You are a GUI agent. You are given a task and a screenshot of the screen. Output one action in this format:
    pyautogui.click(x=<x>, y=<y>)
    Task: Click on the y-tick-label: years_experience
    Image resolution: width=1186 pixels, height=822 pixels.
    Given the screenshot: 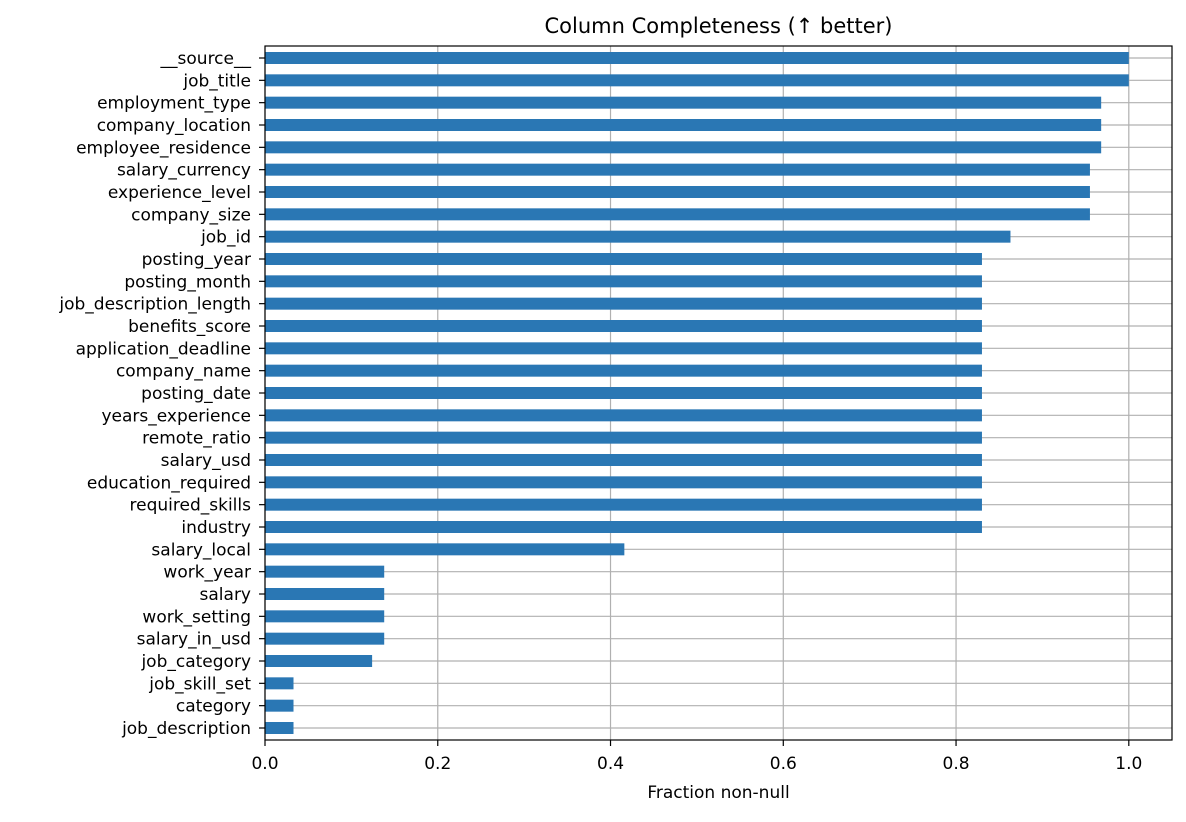 What is the action you would take?
    pyautogui.click(x=176, y=416)
    